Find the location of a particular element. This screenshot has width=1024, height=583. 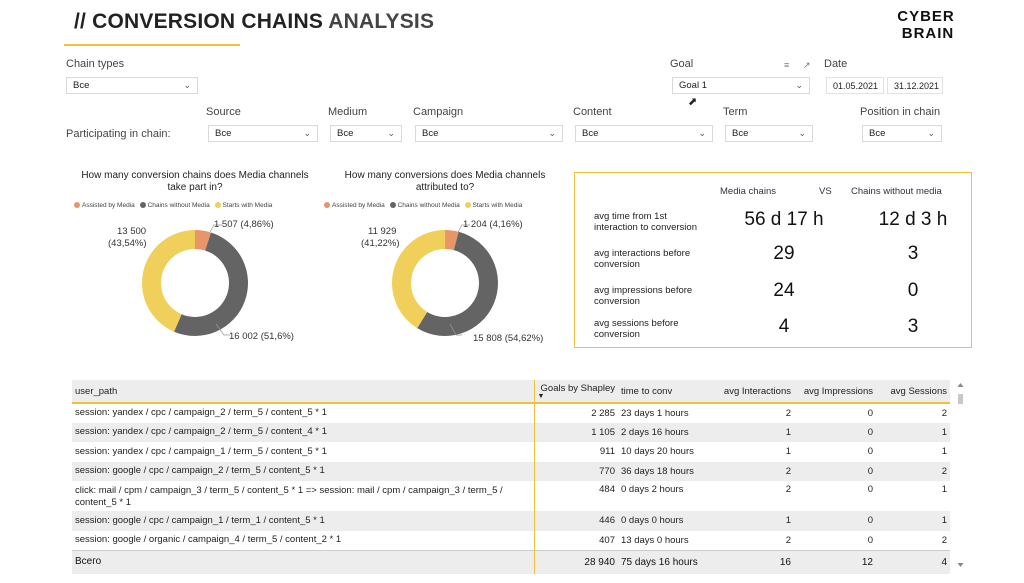

source-select: Все ⌄ is located at coordinates (263, 133).